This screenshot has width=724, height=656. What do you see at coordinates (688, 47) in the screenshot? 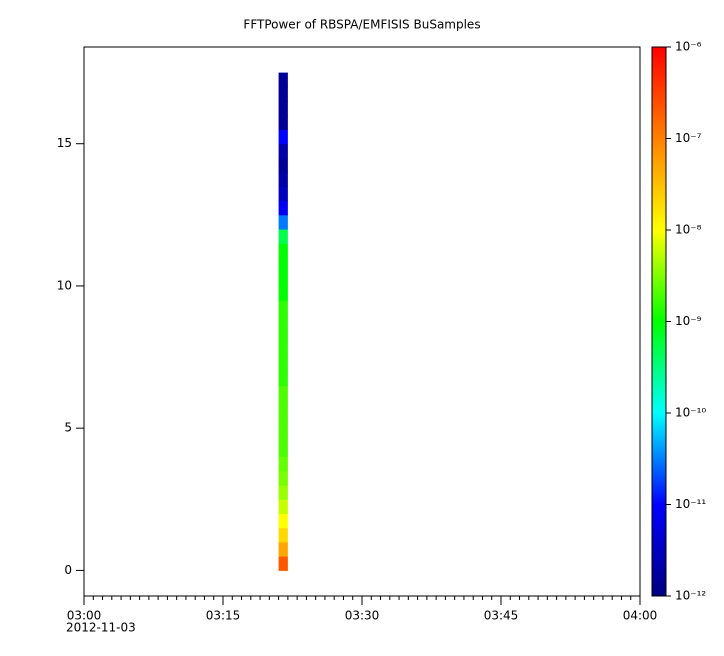
I see `colorbar-tick-label: 10⁻⁶` at bounding box center [688, 47].